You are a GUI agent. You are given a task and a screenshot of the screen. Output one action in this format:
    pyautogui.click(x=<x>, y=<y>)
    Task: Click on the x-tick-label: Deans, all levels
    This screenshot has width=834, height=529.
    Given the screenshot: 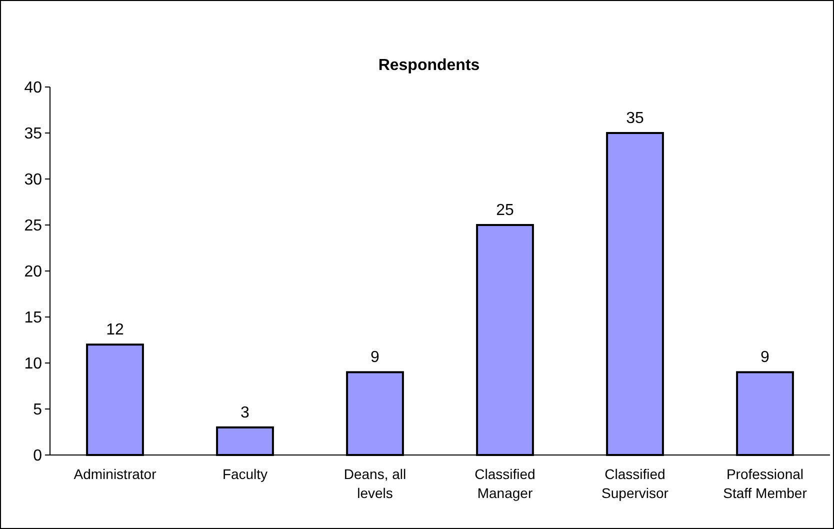 What is the action you would take?
    pyautogui.click(x=375, y=483)
    